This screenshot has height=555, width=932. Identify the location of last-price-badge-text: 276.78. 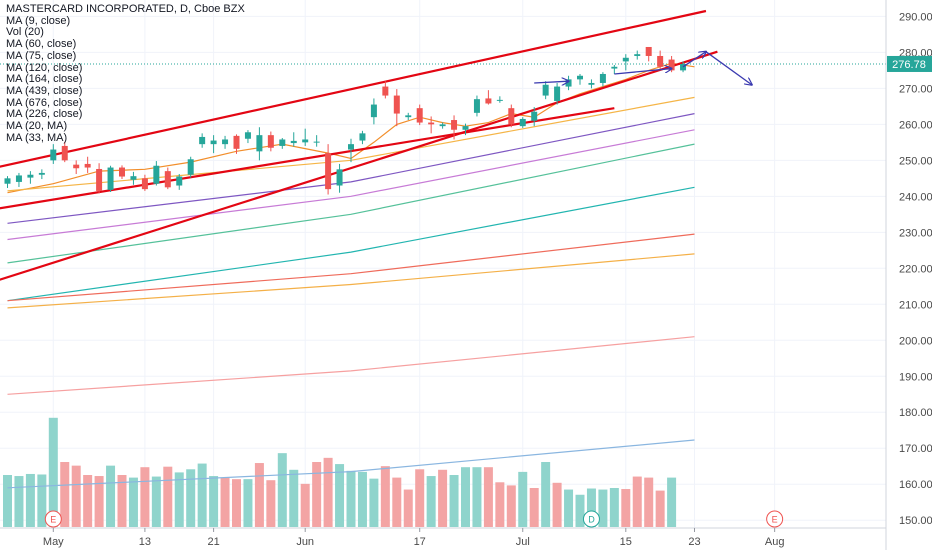
(909, 65).